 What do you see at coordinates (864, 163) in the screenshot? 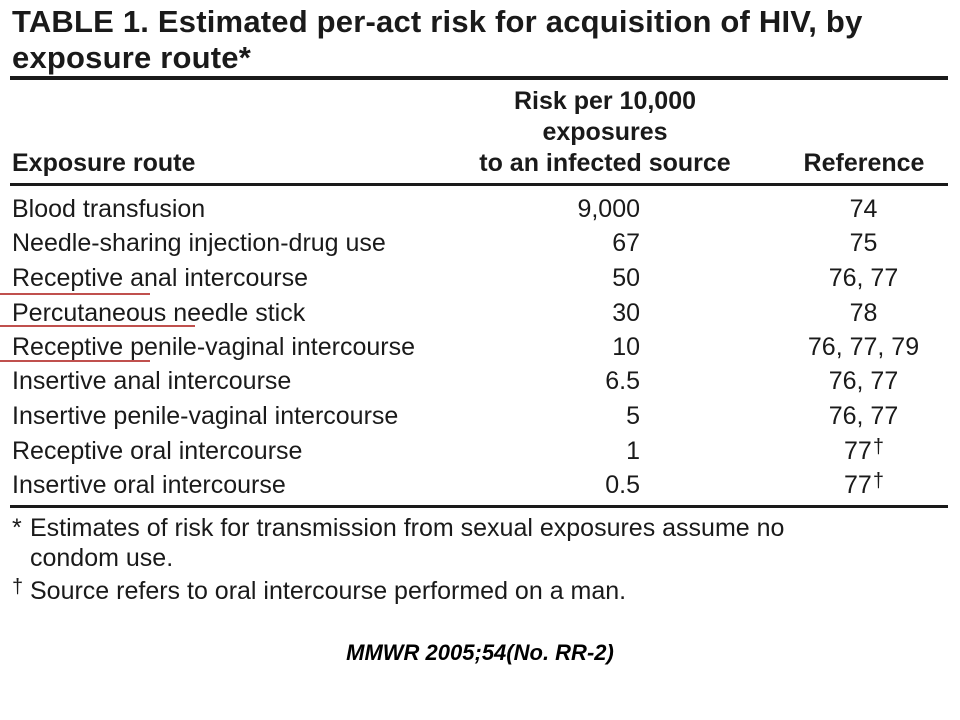
I see `header-reference: Reference` at bounding box center [864, 163].